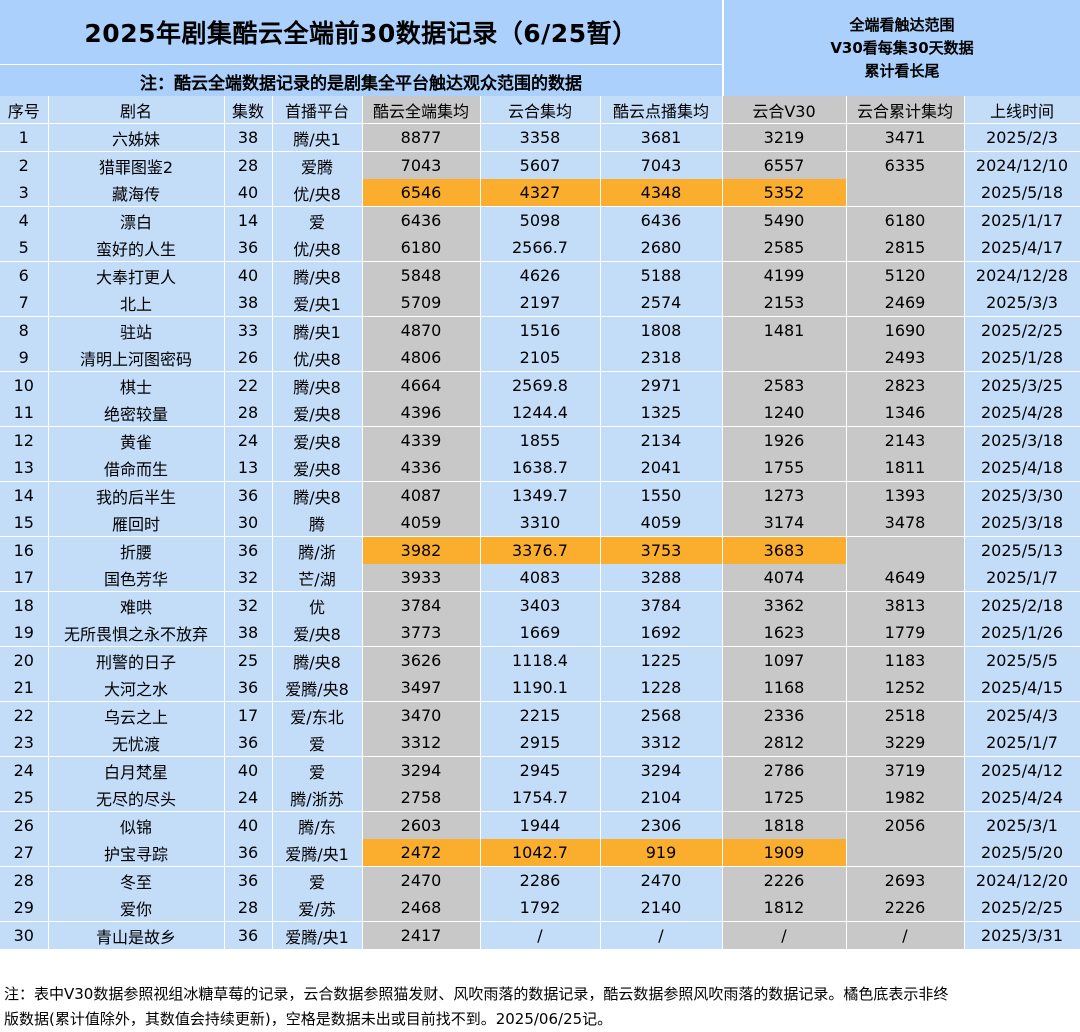 The image size is (1080, 1032). What do you see at coordinates (136, 715) in the screenshot?
I see `cell-title: 乌云之上` at bounding box center [136, 715].